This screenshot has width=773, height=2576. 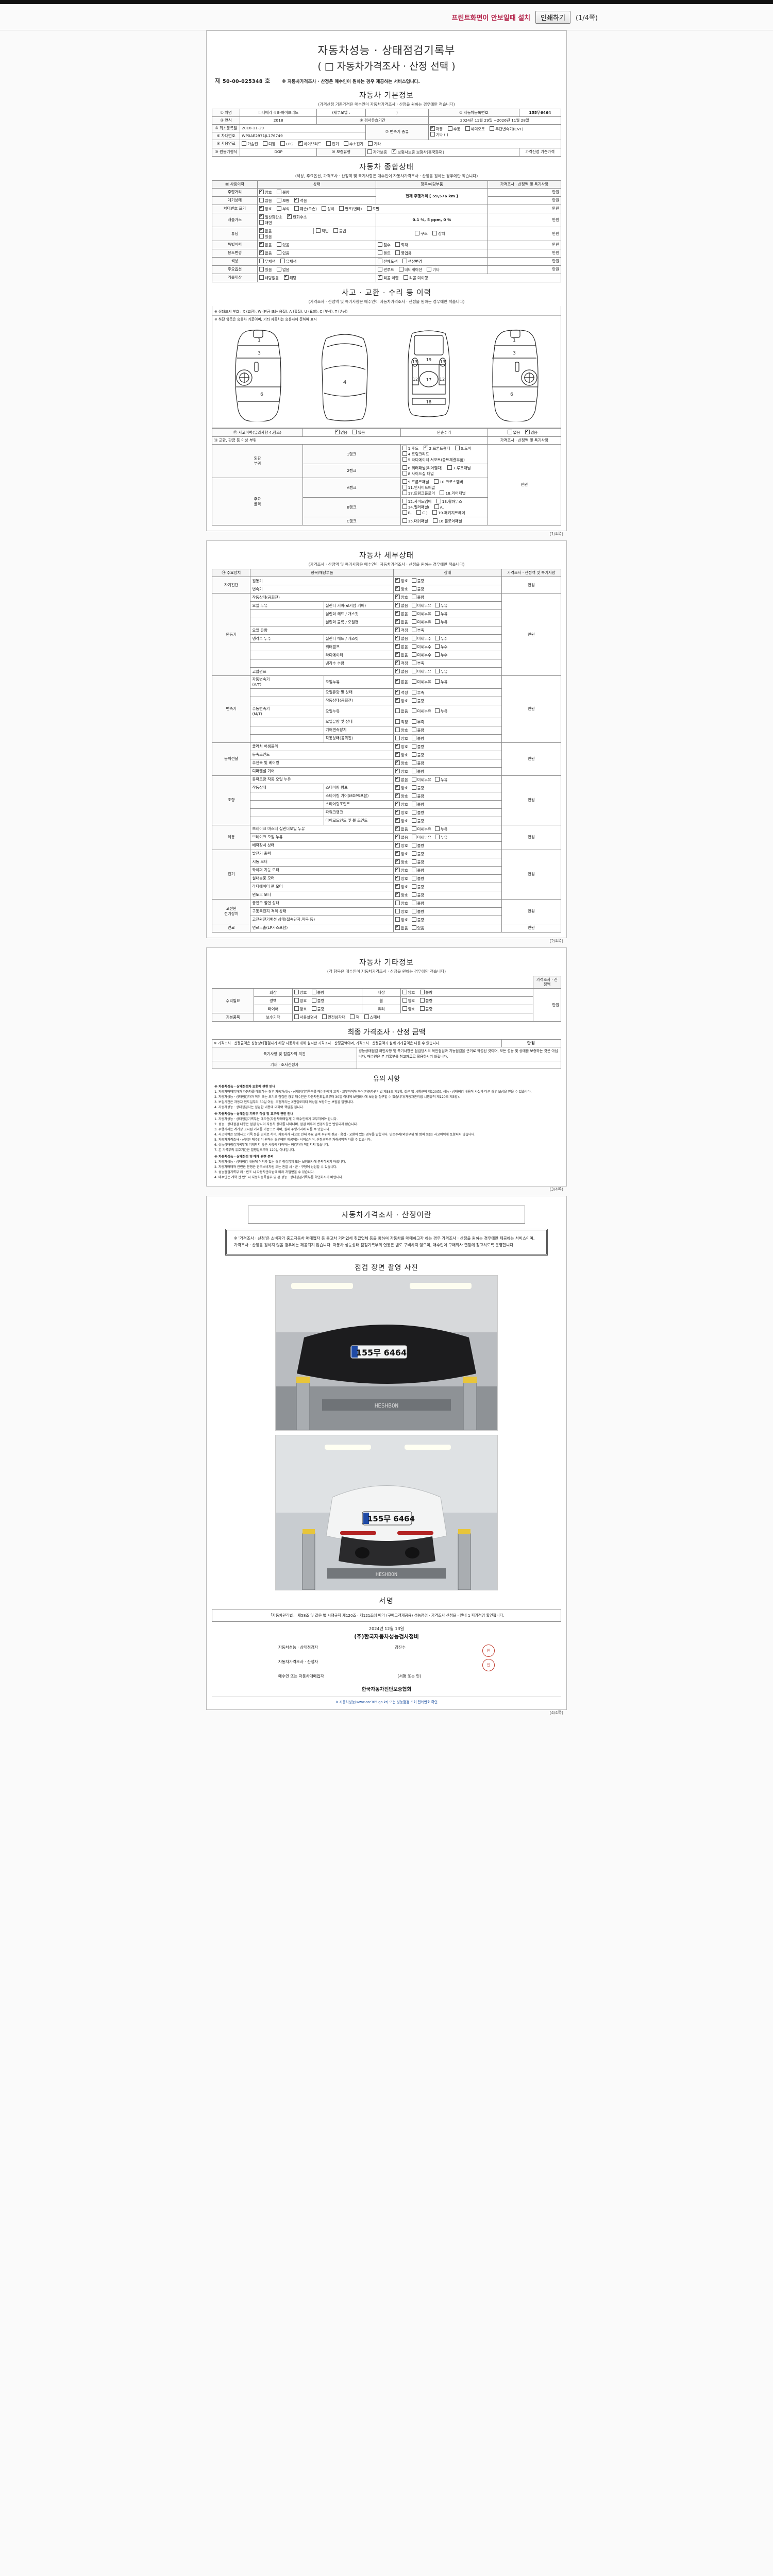 What do you see at coordinates (377, 152) in the screenshot?
I see `warranty-opt: 자가보증` at bounding box center [377, 152].